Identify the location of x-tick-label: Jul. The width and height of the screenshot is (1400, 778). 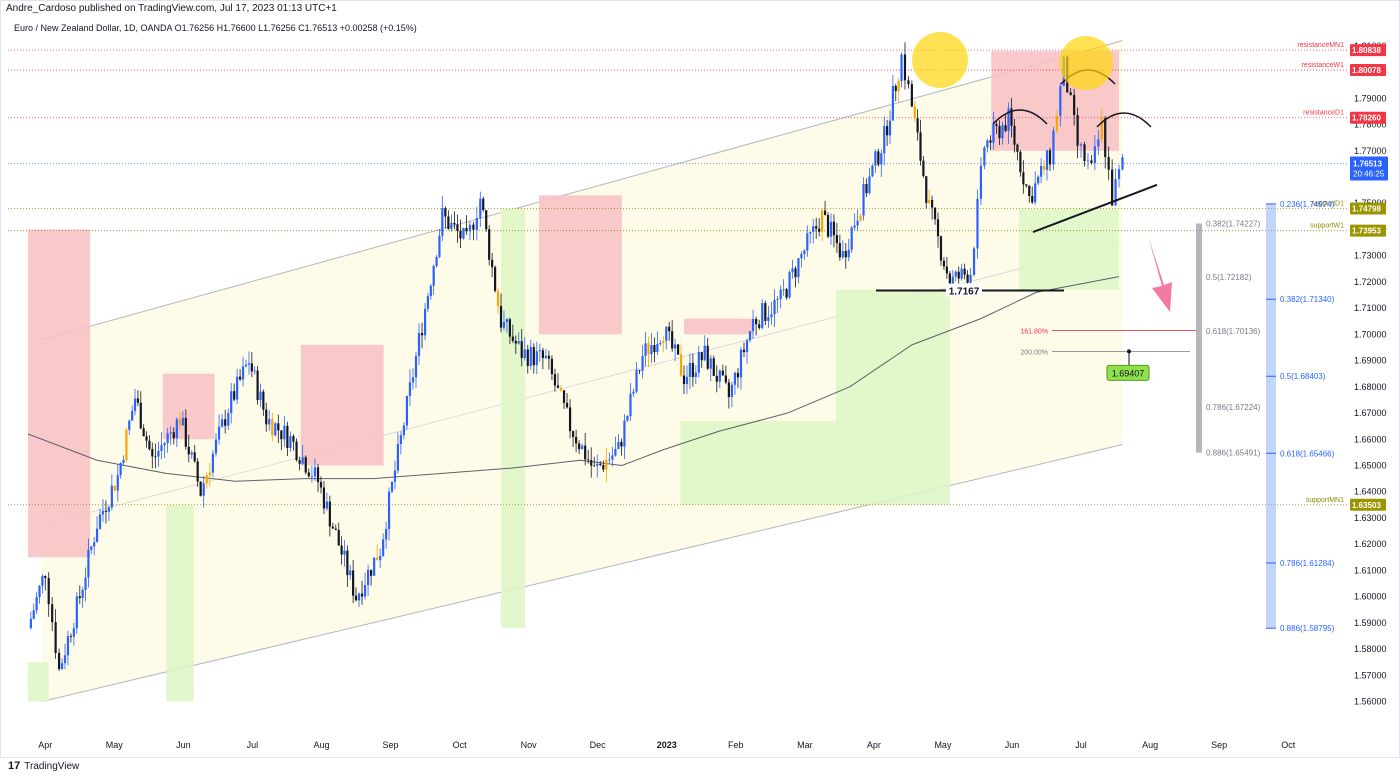
(1081, 745).